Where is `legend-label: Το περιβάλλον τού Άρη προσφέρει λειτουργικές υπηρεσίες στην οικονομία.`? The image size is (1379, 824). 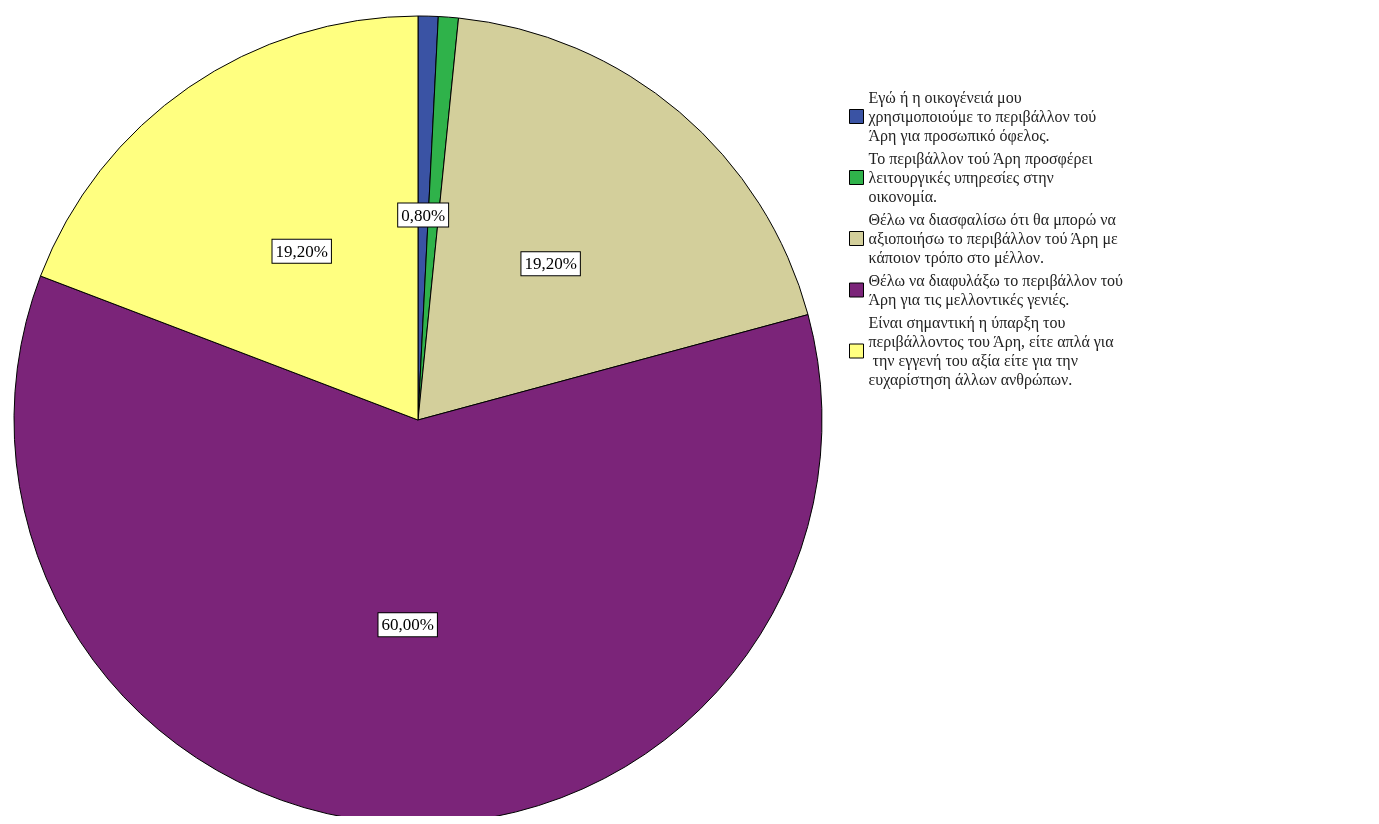 legend-label: Το περιβάλλον τού Άρη προσφέρει λειτουργικές υπηρεσίες στην οικονομία. is located at coordinates (982, 178).